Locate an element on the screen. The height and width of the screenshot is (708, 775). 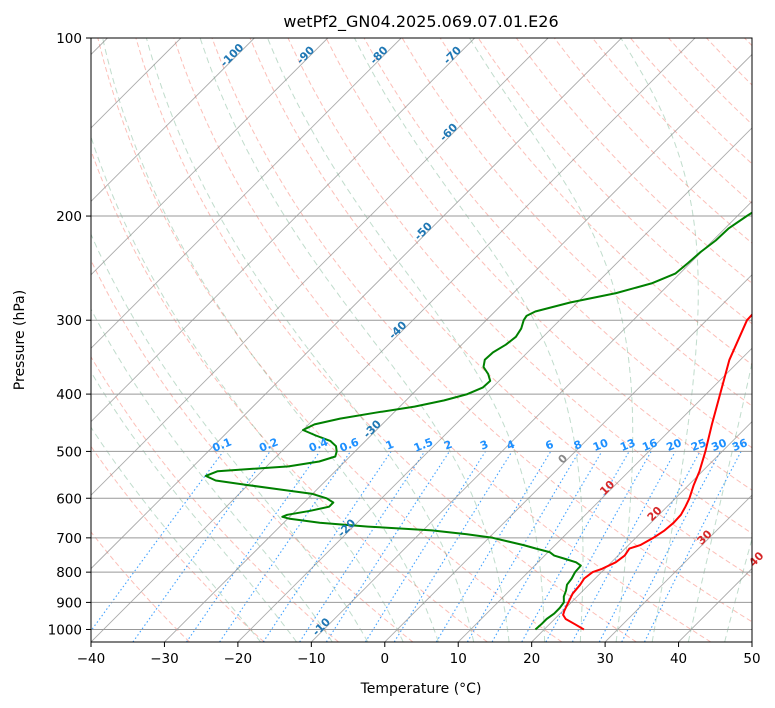
y-tick-label: 800 is located at coordinates (69, 573).